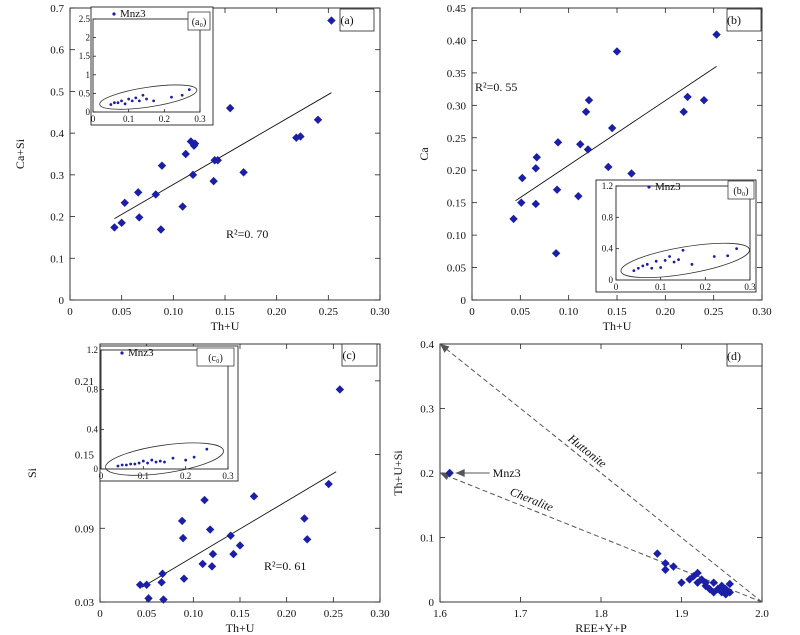 Image resolution: width=800 pixels, height=635 pixels. I want to click on y-tick-label: 0.3, so click(57, 176).